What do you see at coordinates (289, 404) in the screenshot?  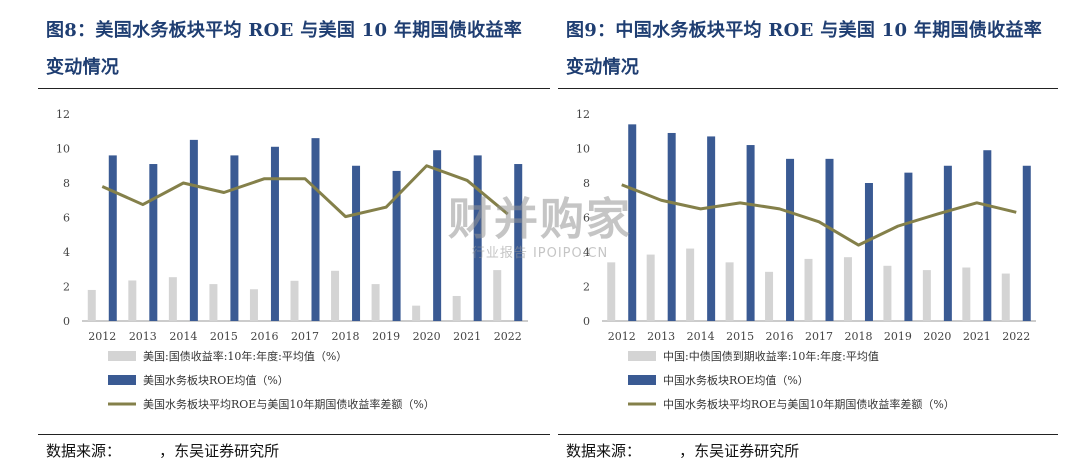 I see `legend-label: 美国水务板块平均ROE与美国10年期国债收益率差额（%）` at bounding box center [289, 404].